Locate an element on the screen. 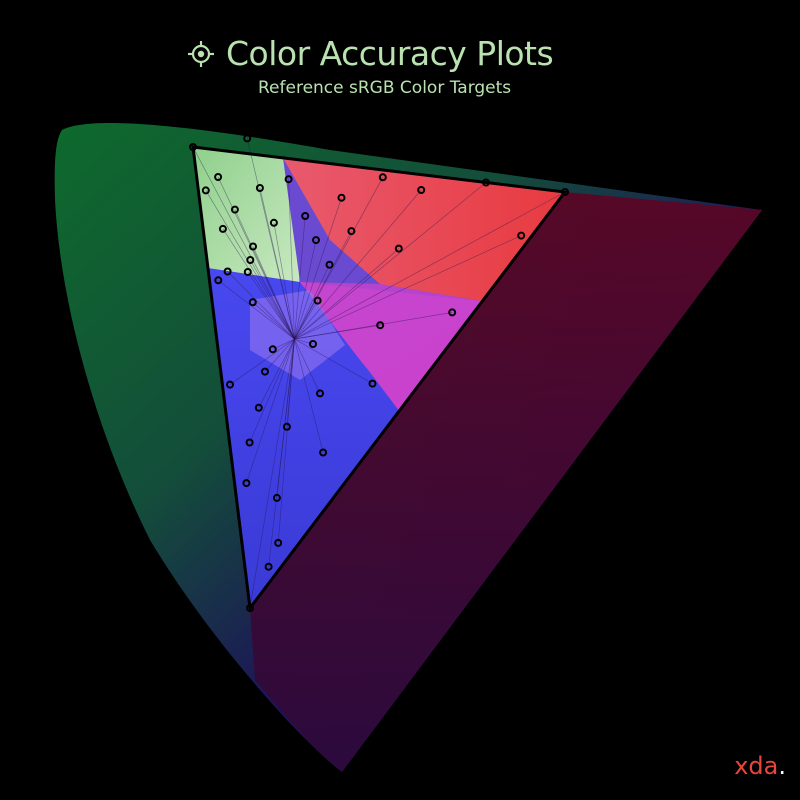 The height and width of the screenshot is (800, 800). header: Color Accuracy Plots is located at coordinates (371, 54).